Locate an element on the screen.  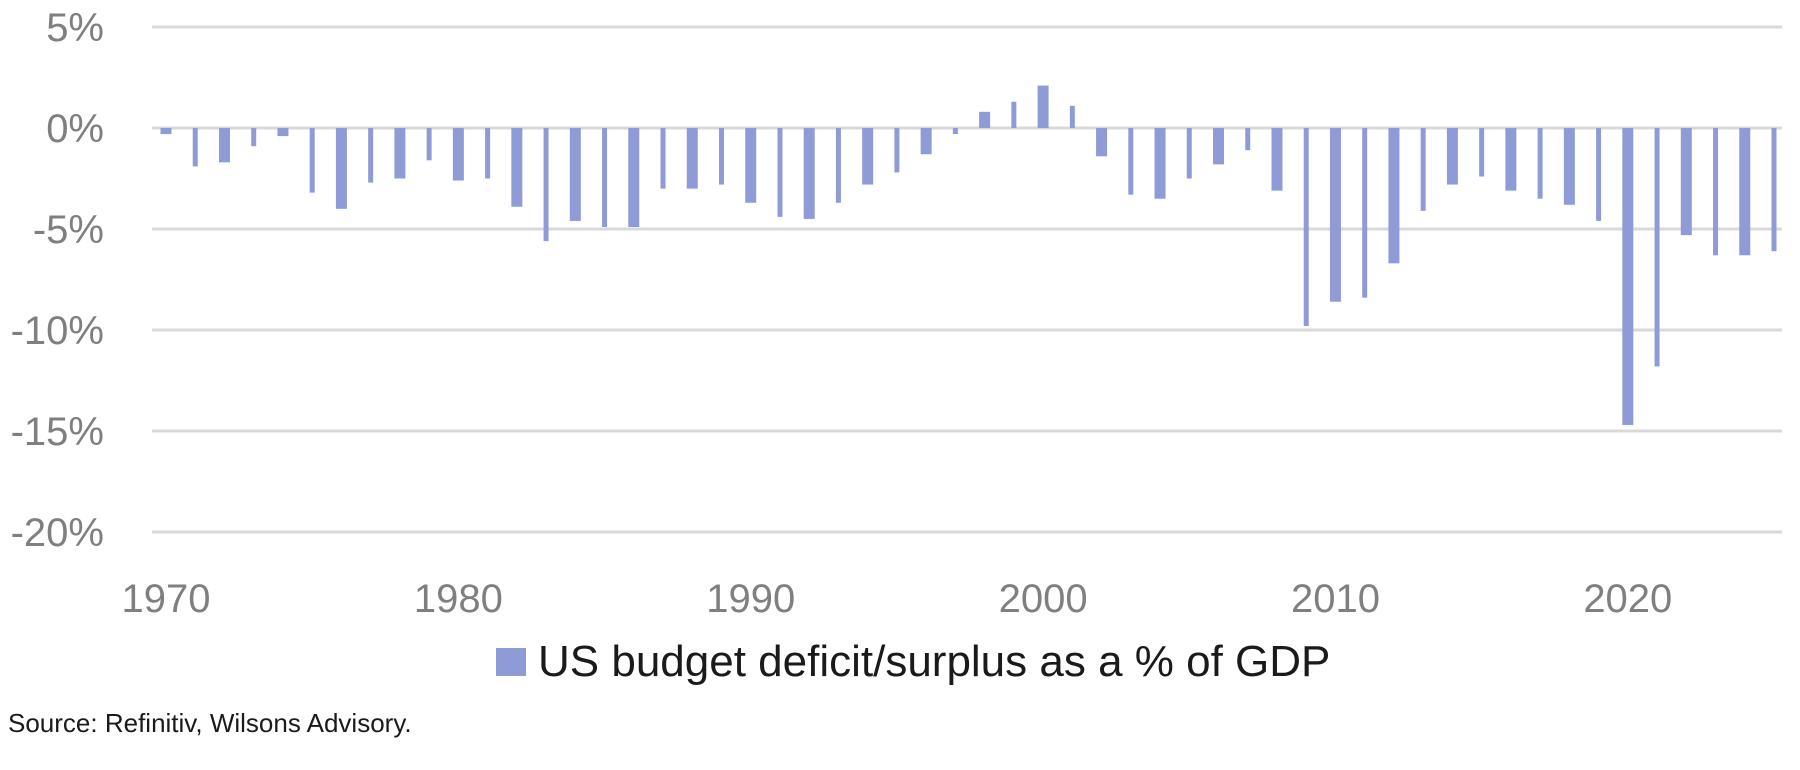
bar-2018 is located at coordinates (1569, 166).